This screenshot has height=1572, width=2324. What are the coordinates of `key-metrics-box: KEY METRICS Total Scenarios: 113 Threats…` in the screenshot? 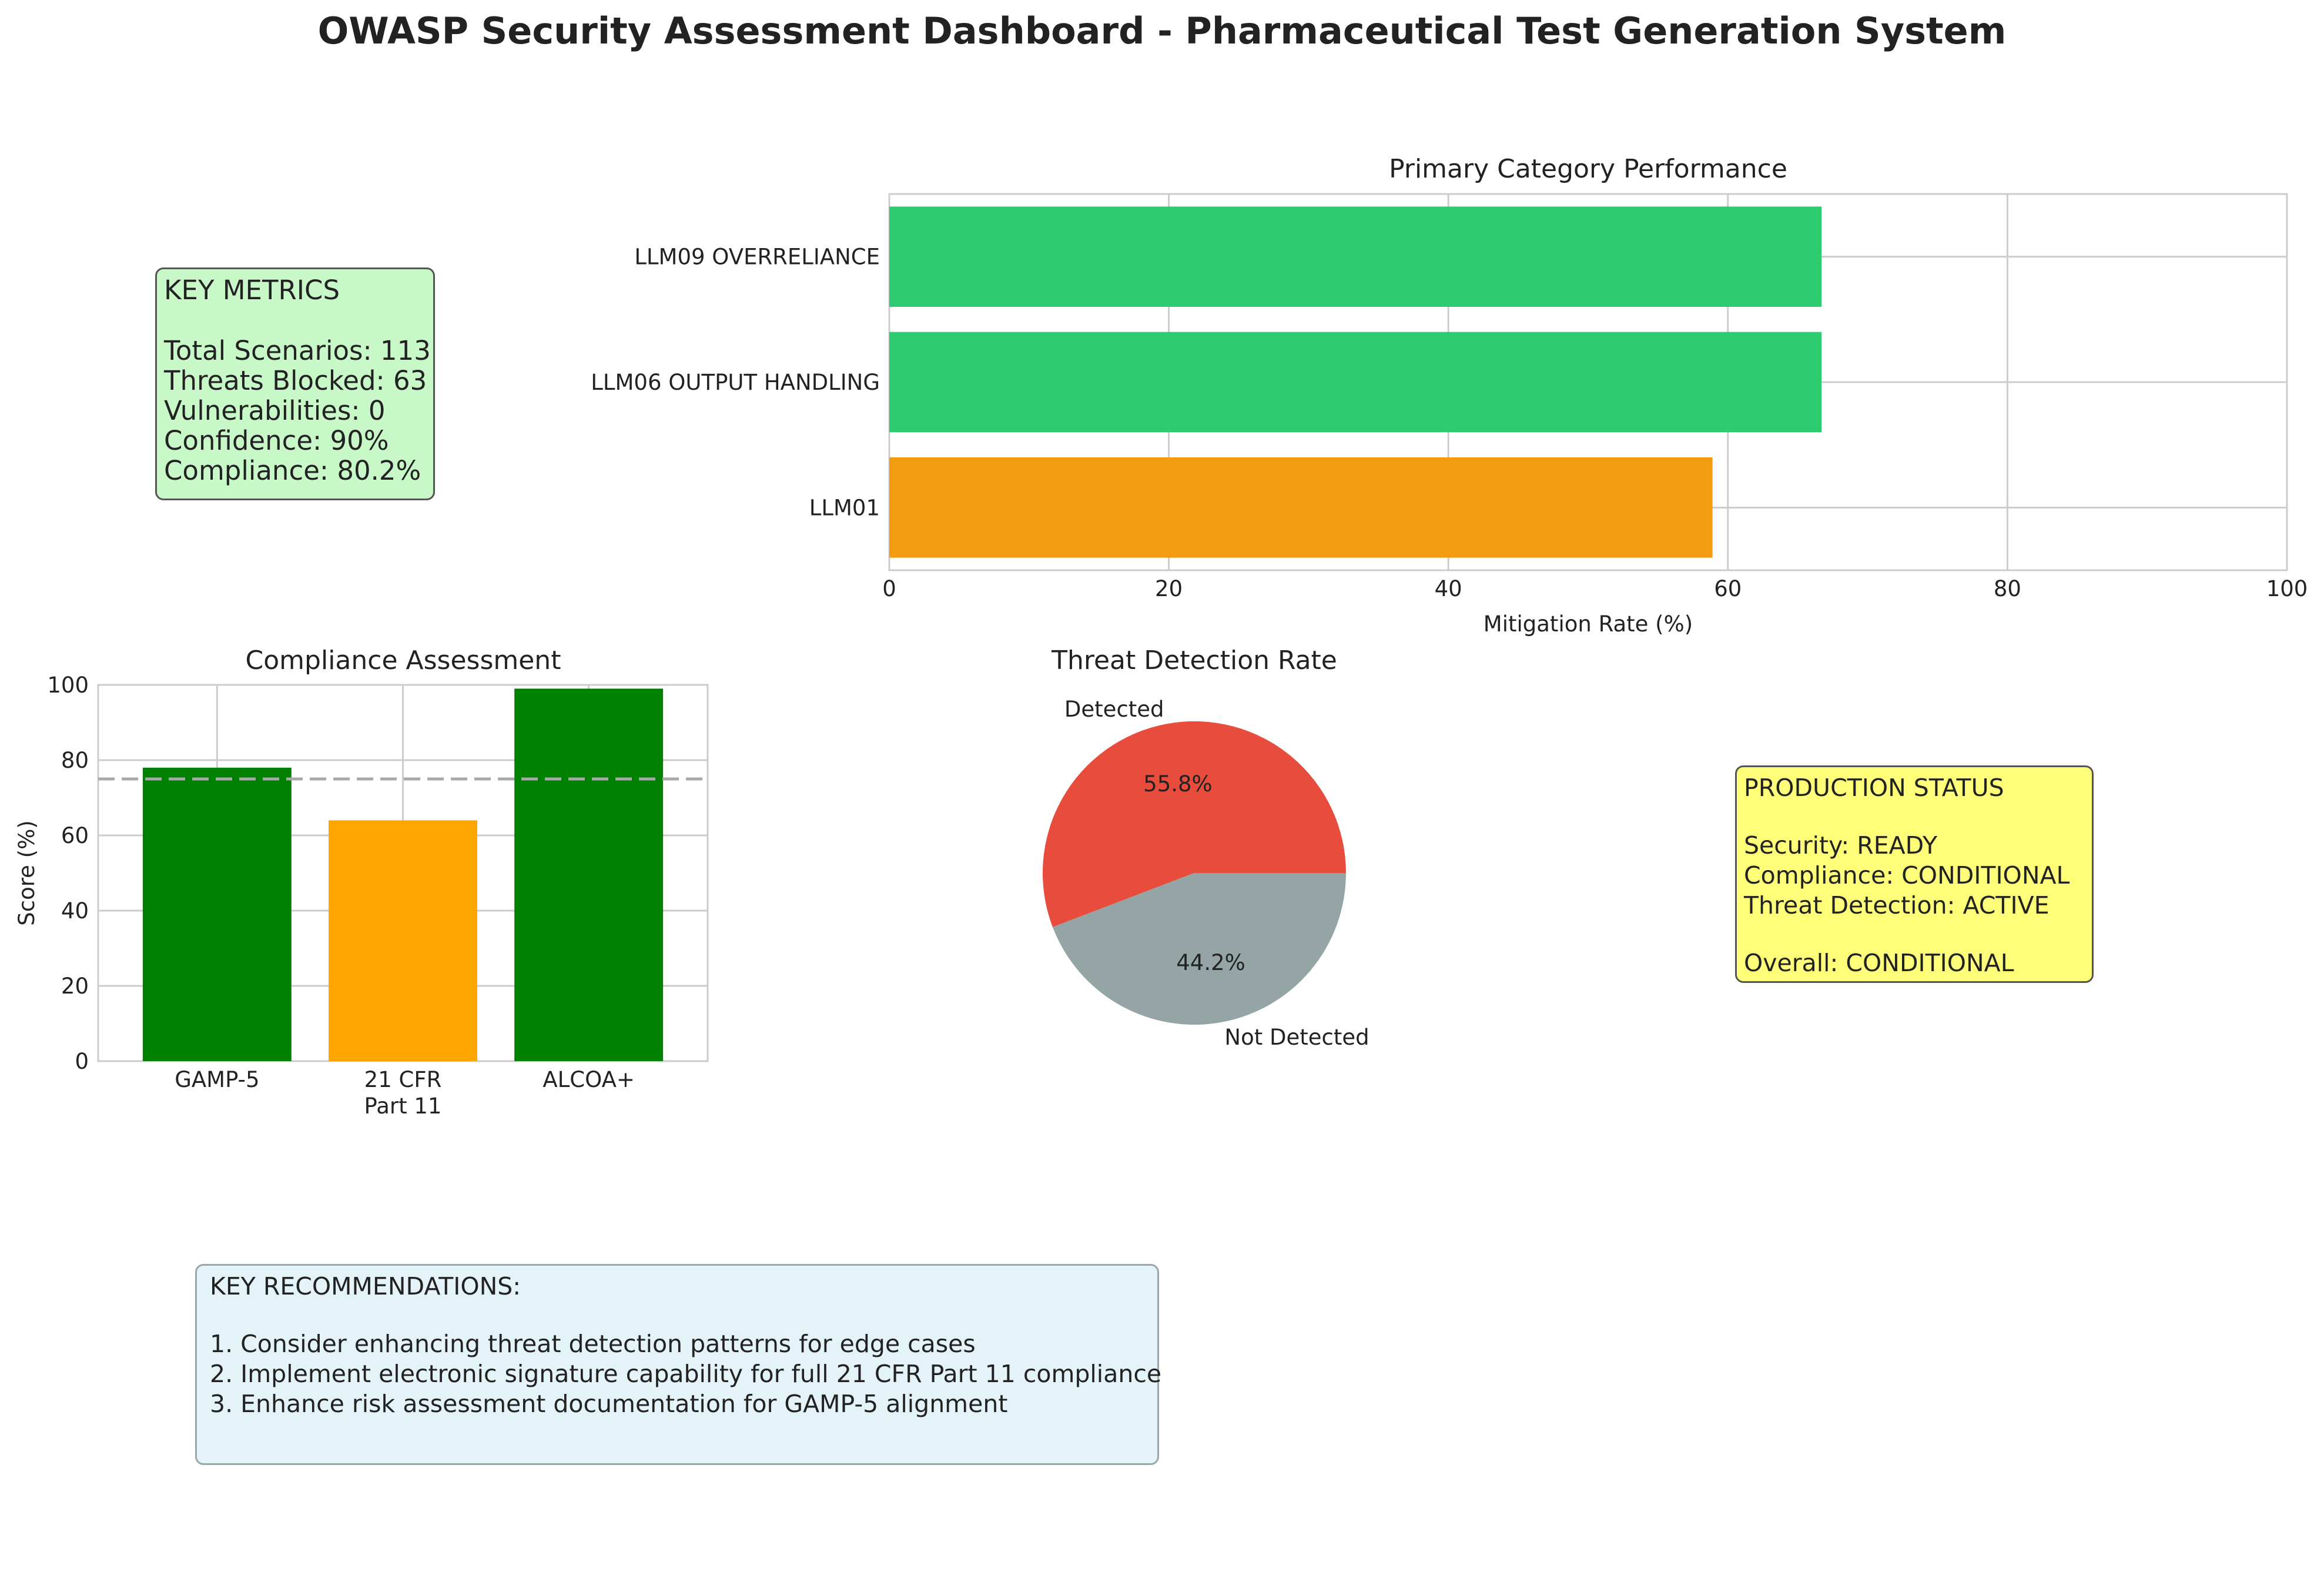 It's located at (295, 383).